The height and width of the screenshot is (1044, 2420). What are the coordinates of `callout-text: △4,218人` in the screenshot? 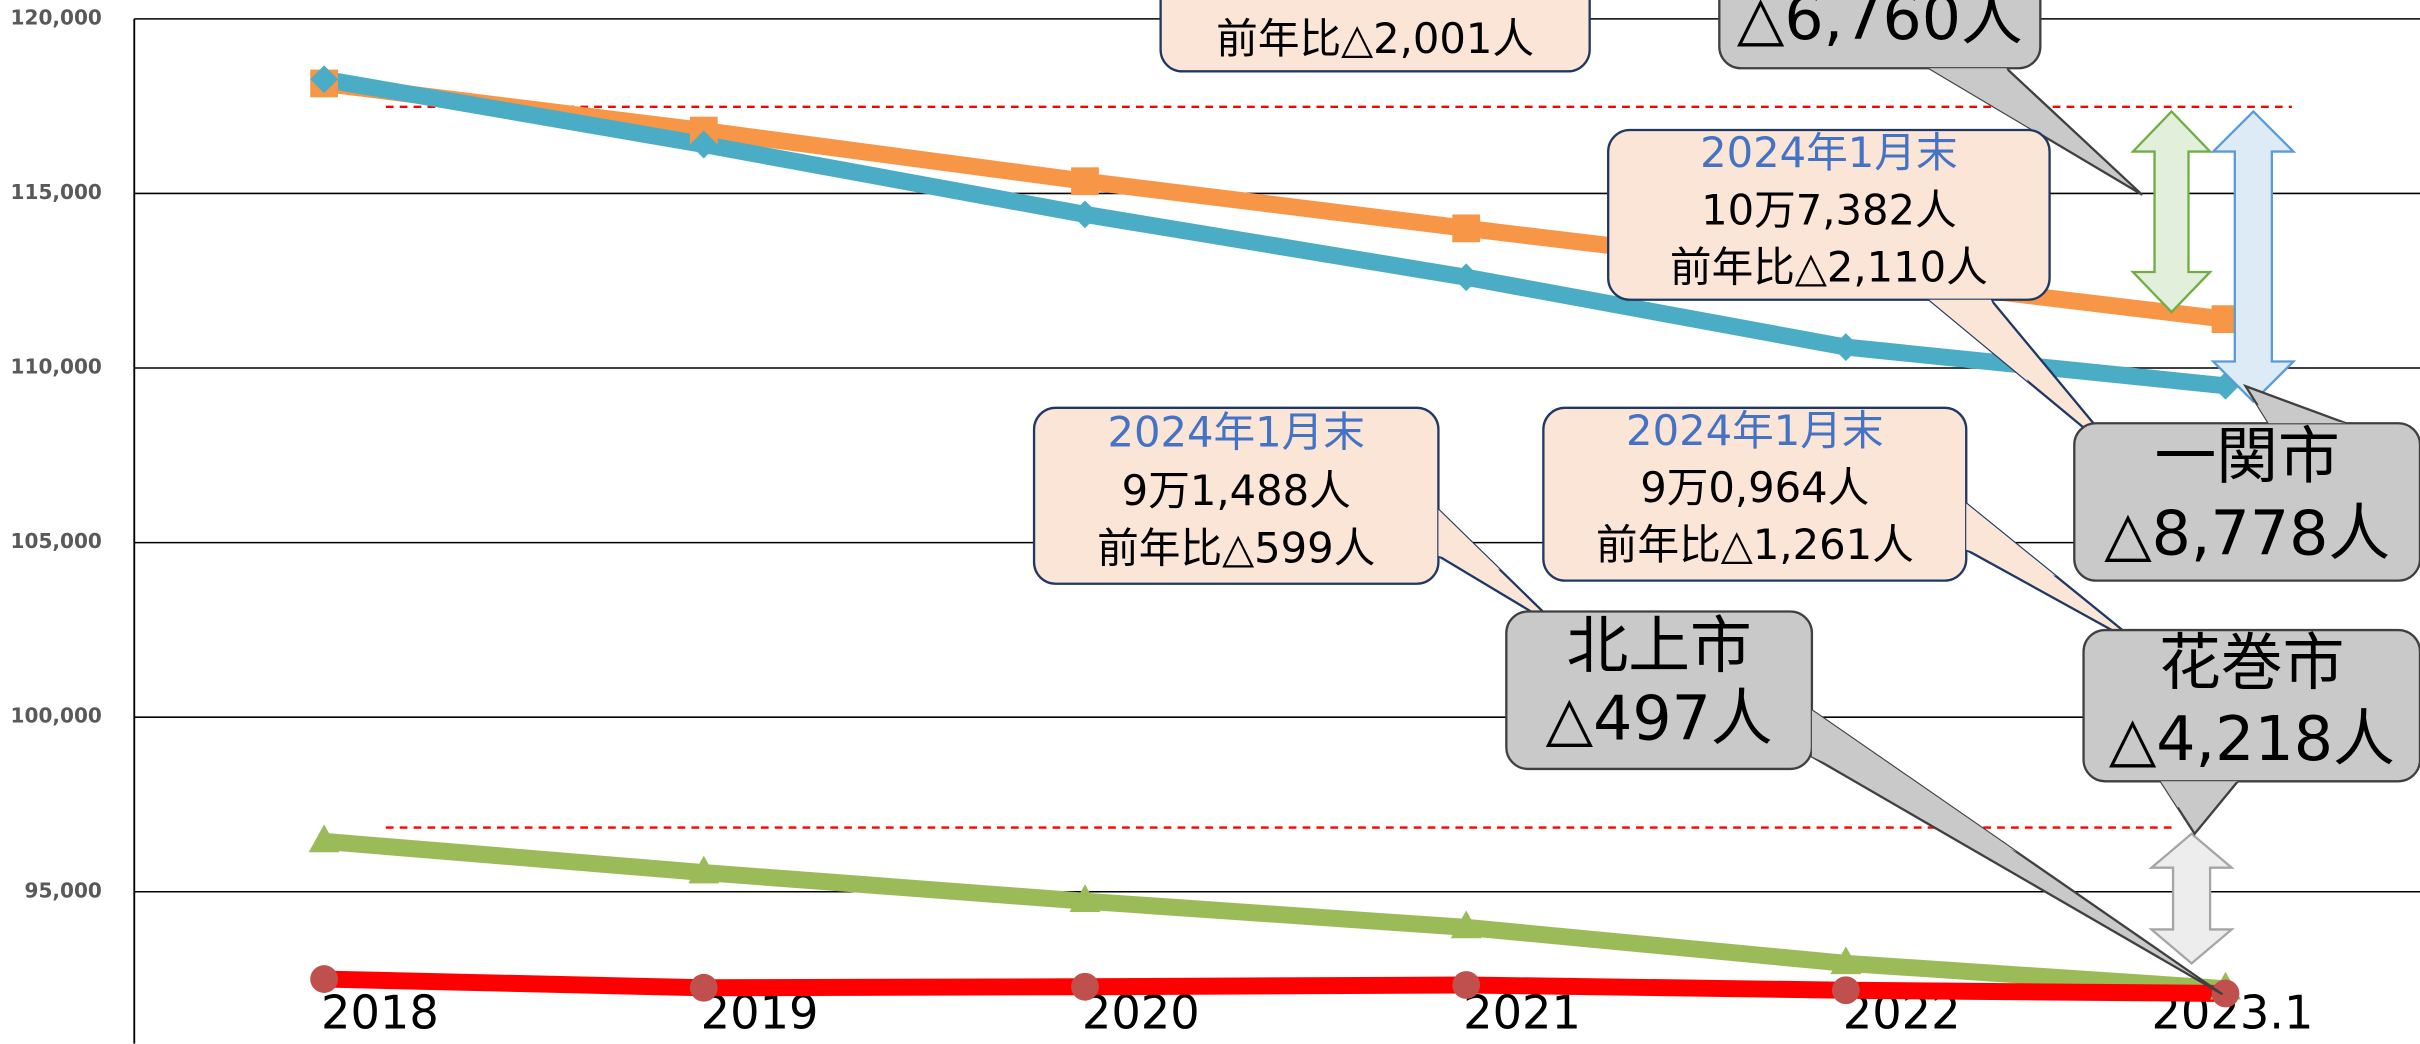 It's located at (2252, 739).